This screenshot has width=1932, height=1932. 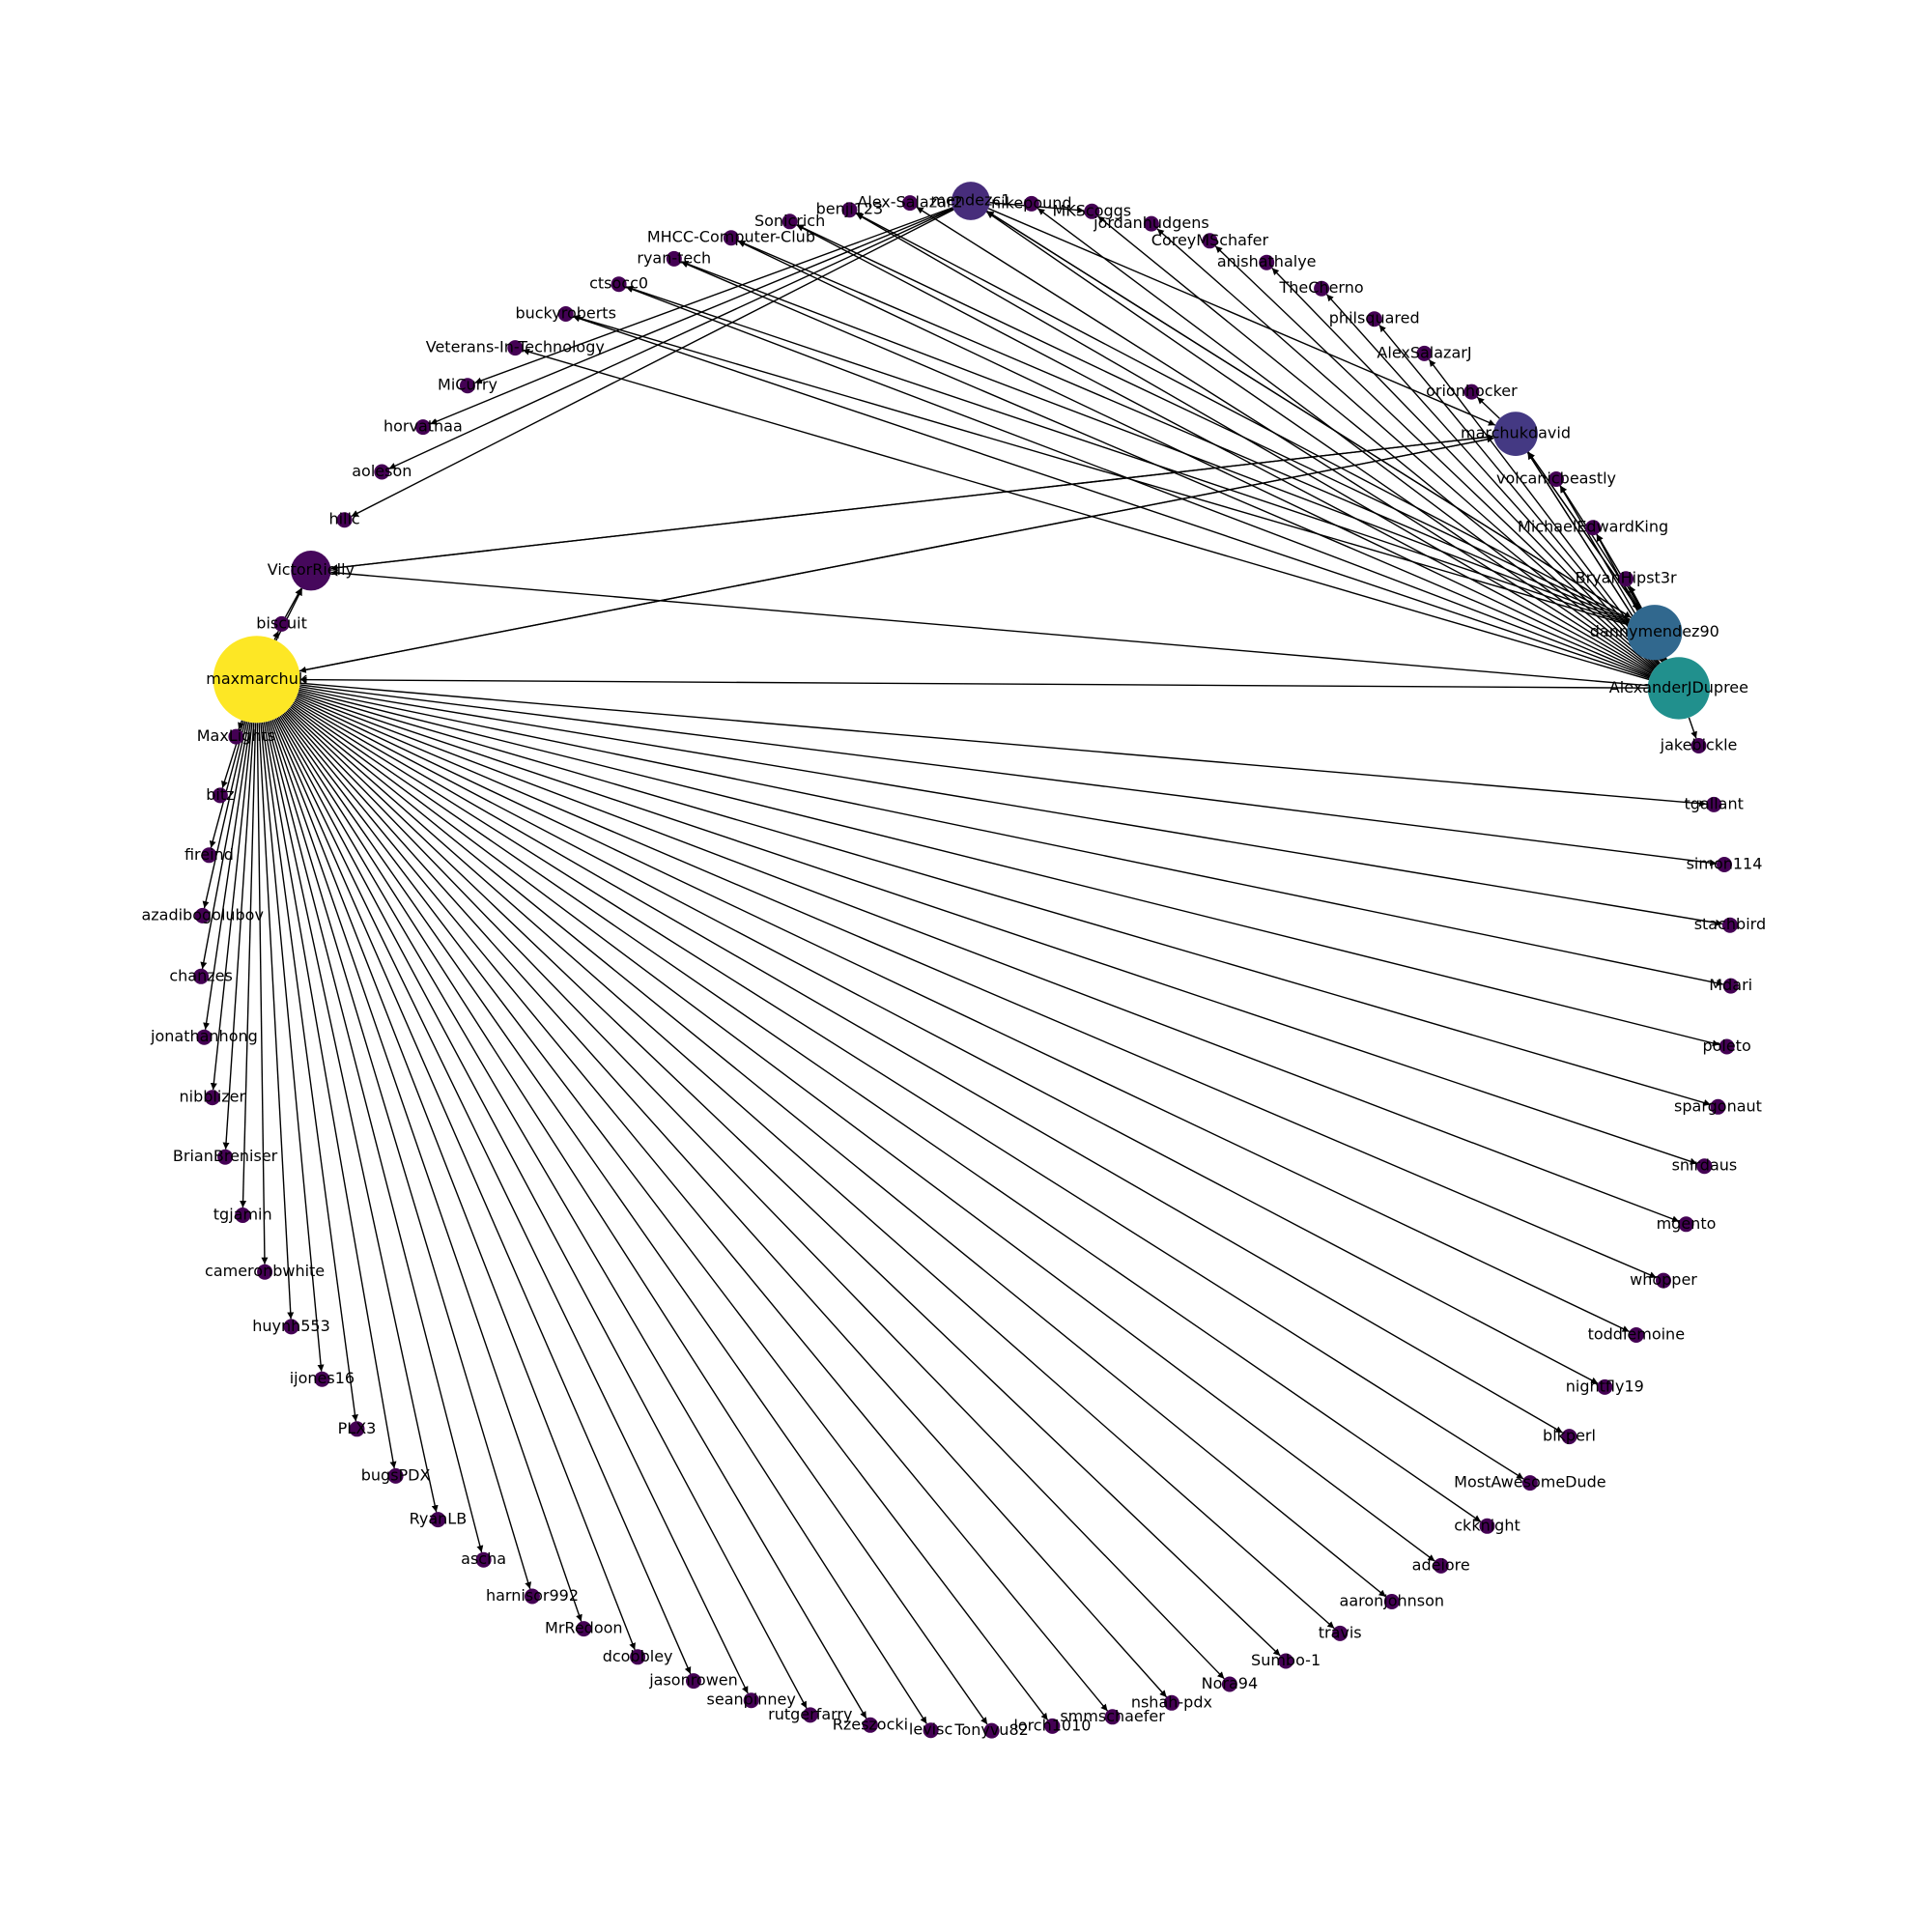 What do you see at coordinates (1487, 1525) in the screenshot?
I see `node-label-ckknight: ckknight` at bounding box center [1487, 1525].